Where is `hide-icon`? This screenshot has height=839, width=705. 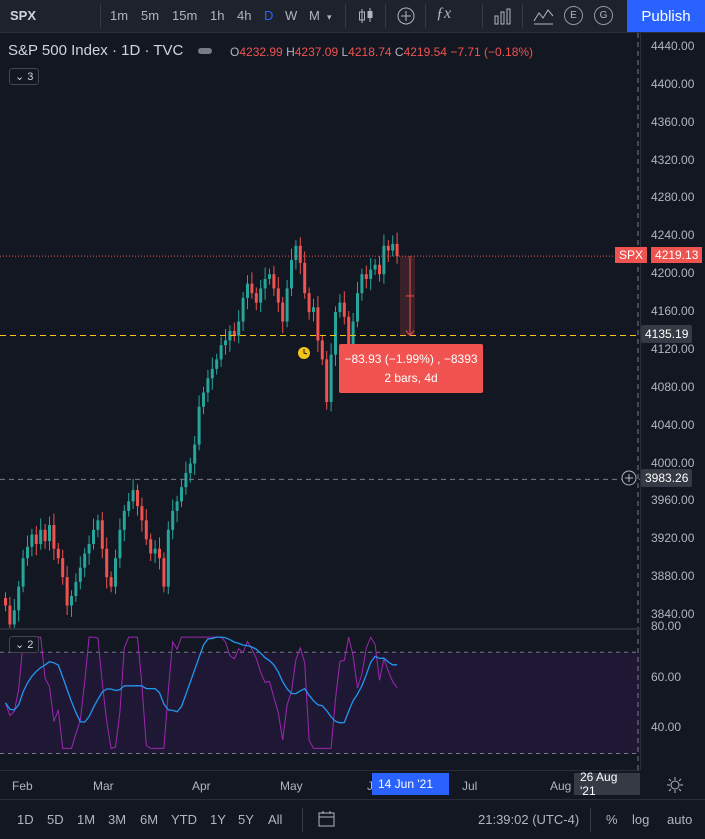
hide-icon is located at coordinates (204, 51).